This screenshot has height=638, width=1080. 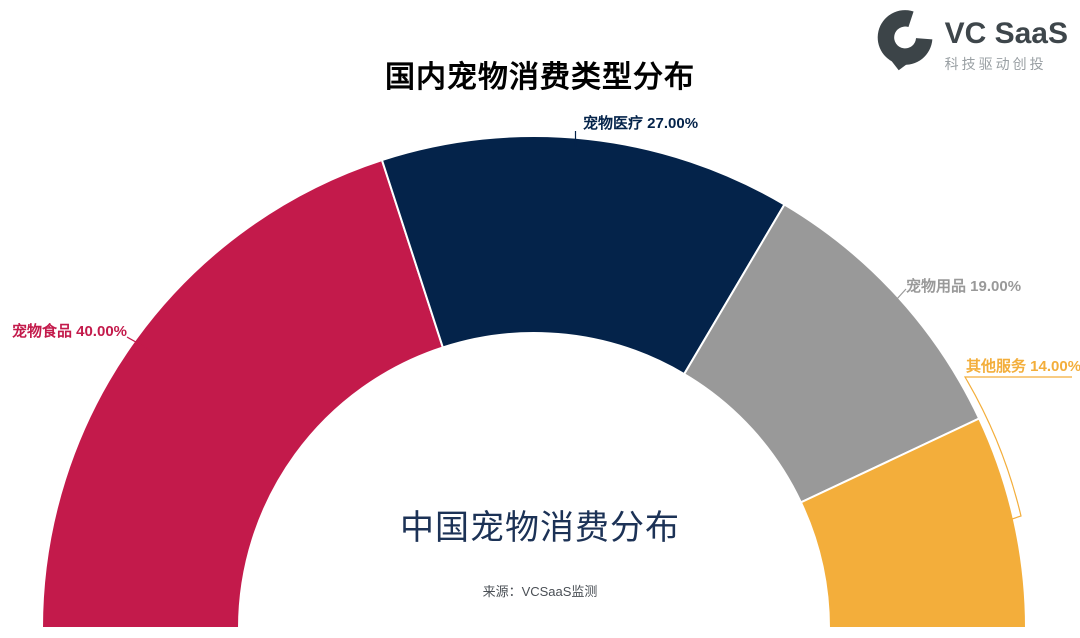 What do you see at coordinates (1023, 366) in the screenshot?
I see `slice-label-other-services: 其他服务 14.00%` at bounding box center [1023, 366].